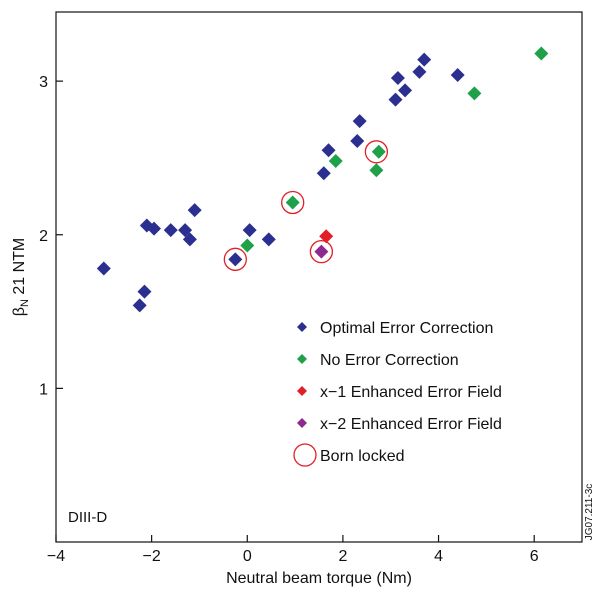  Describe the element at coordinates (411, 424) in the screenshot. I see `legend-label: x−2 Enhanced Error Field` at that location.